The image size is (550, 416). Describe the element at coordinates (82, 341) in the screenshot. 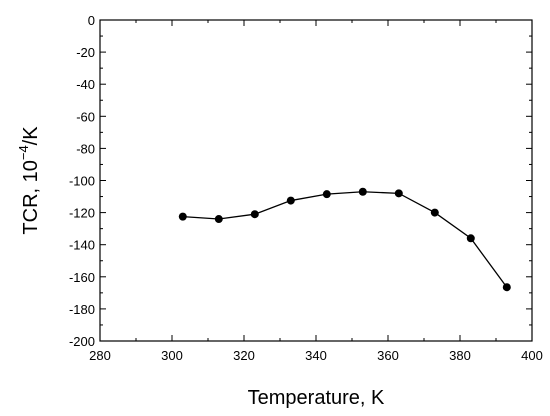

I see `y-tick-label: -200` at that location.